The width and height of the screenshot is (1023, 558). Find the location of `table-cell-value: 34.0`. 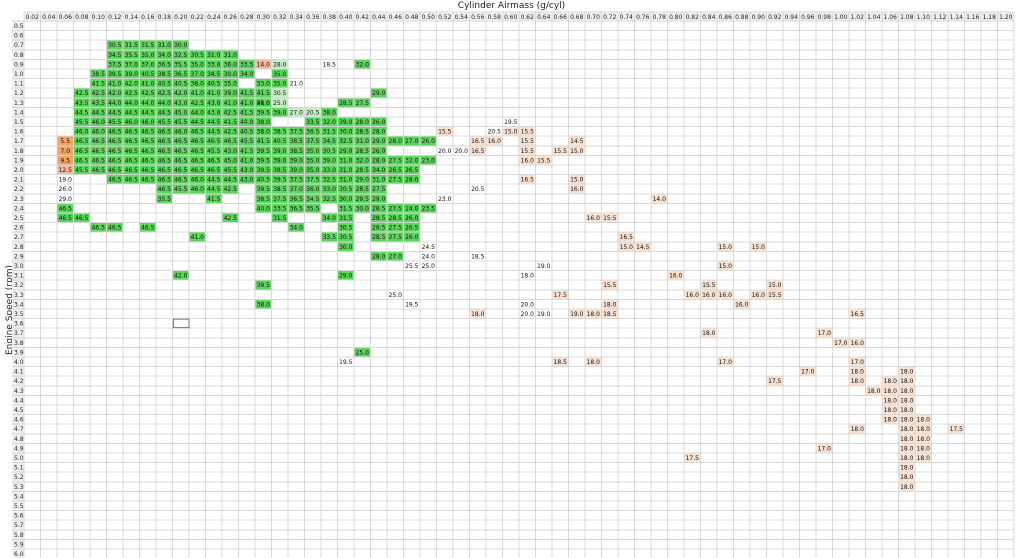

table-cell-value: 34.0 is located at coordinates (330, 218).